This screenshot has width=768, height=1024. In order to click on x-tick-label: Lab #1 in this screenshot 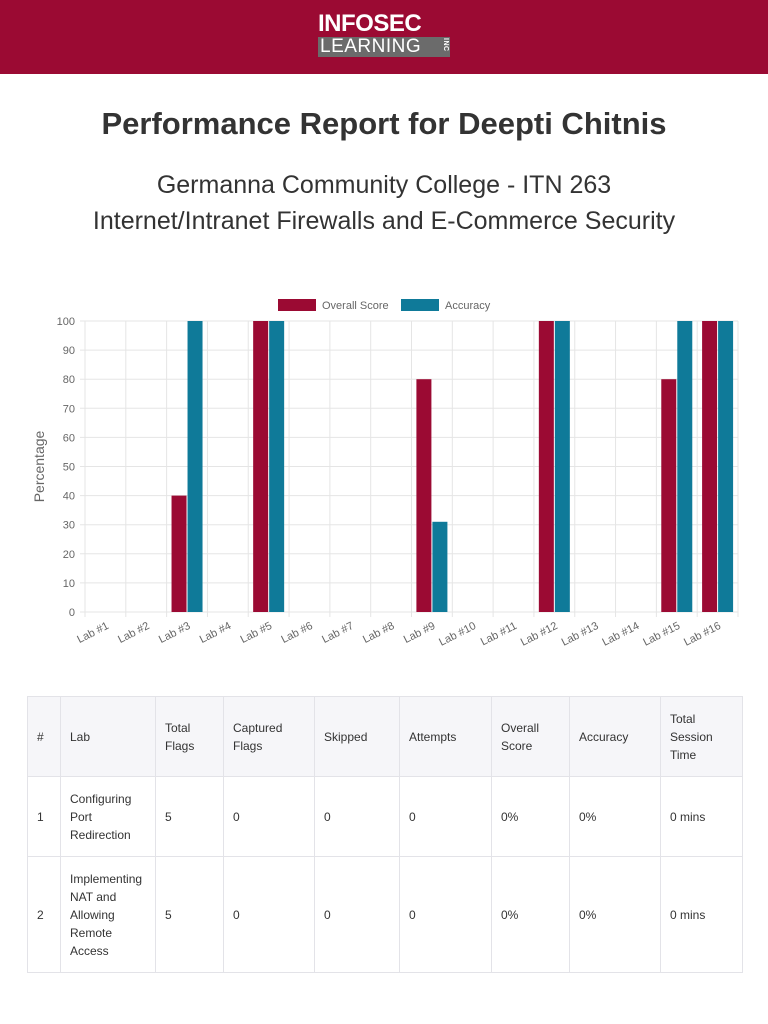, I will do `click(92, 633)`.